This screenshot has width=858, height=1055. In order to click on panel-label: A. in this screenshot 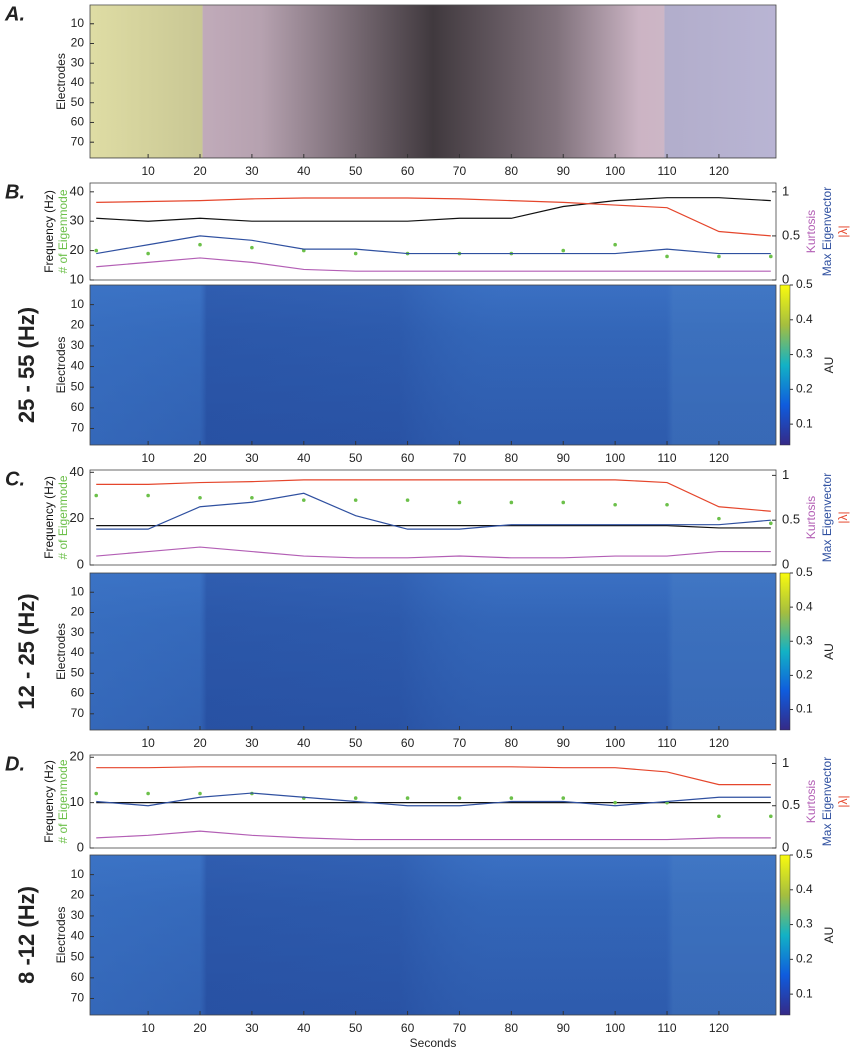, I will do `click(14, 14)`.